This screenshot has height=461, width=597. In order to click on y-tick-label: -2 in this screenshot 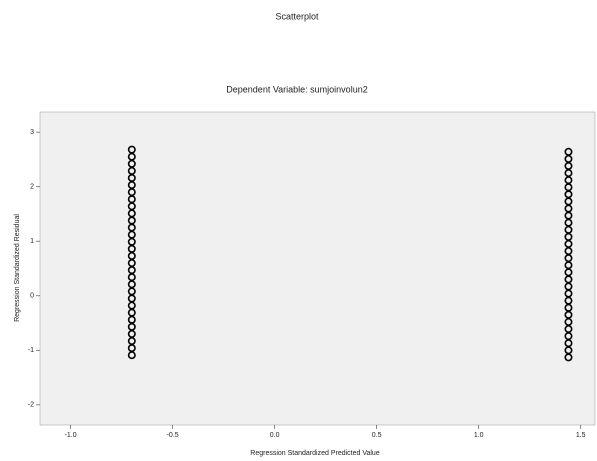, I will do `click(31, 405)`.